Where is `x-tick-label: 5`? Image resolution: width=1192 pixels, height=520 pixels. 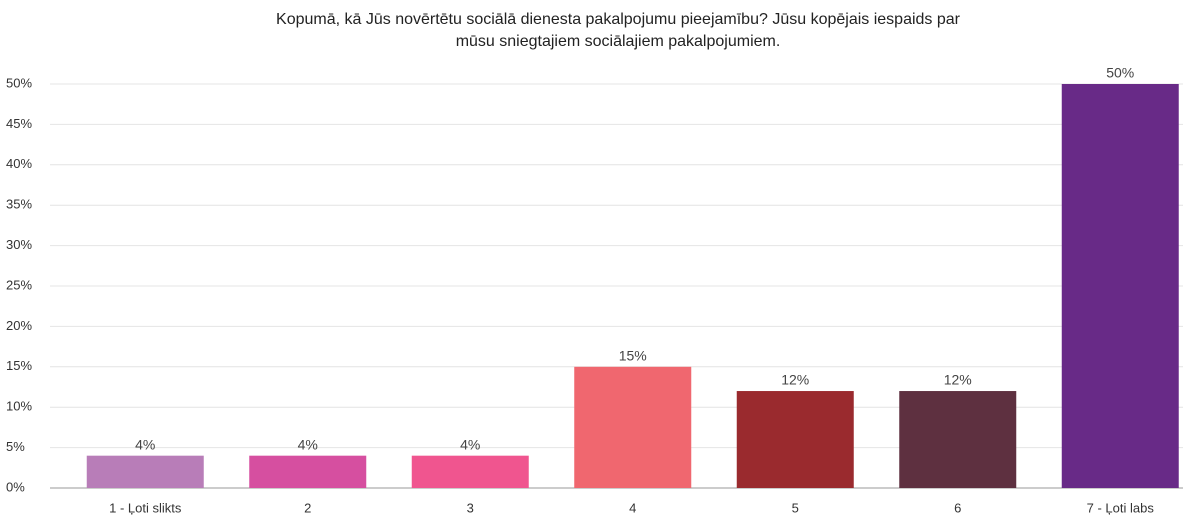
x-tick-label: 5 is located at coordinates (795, 507).